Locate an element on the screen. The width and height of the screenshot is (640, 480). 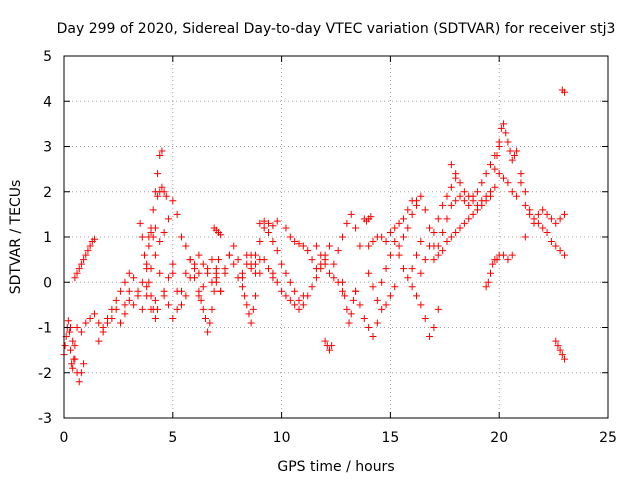
y-tick-label: -3 is located at coordinates (45, 419).